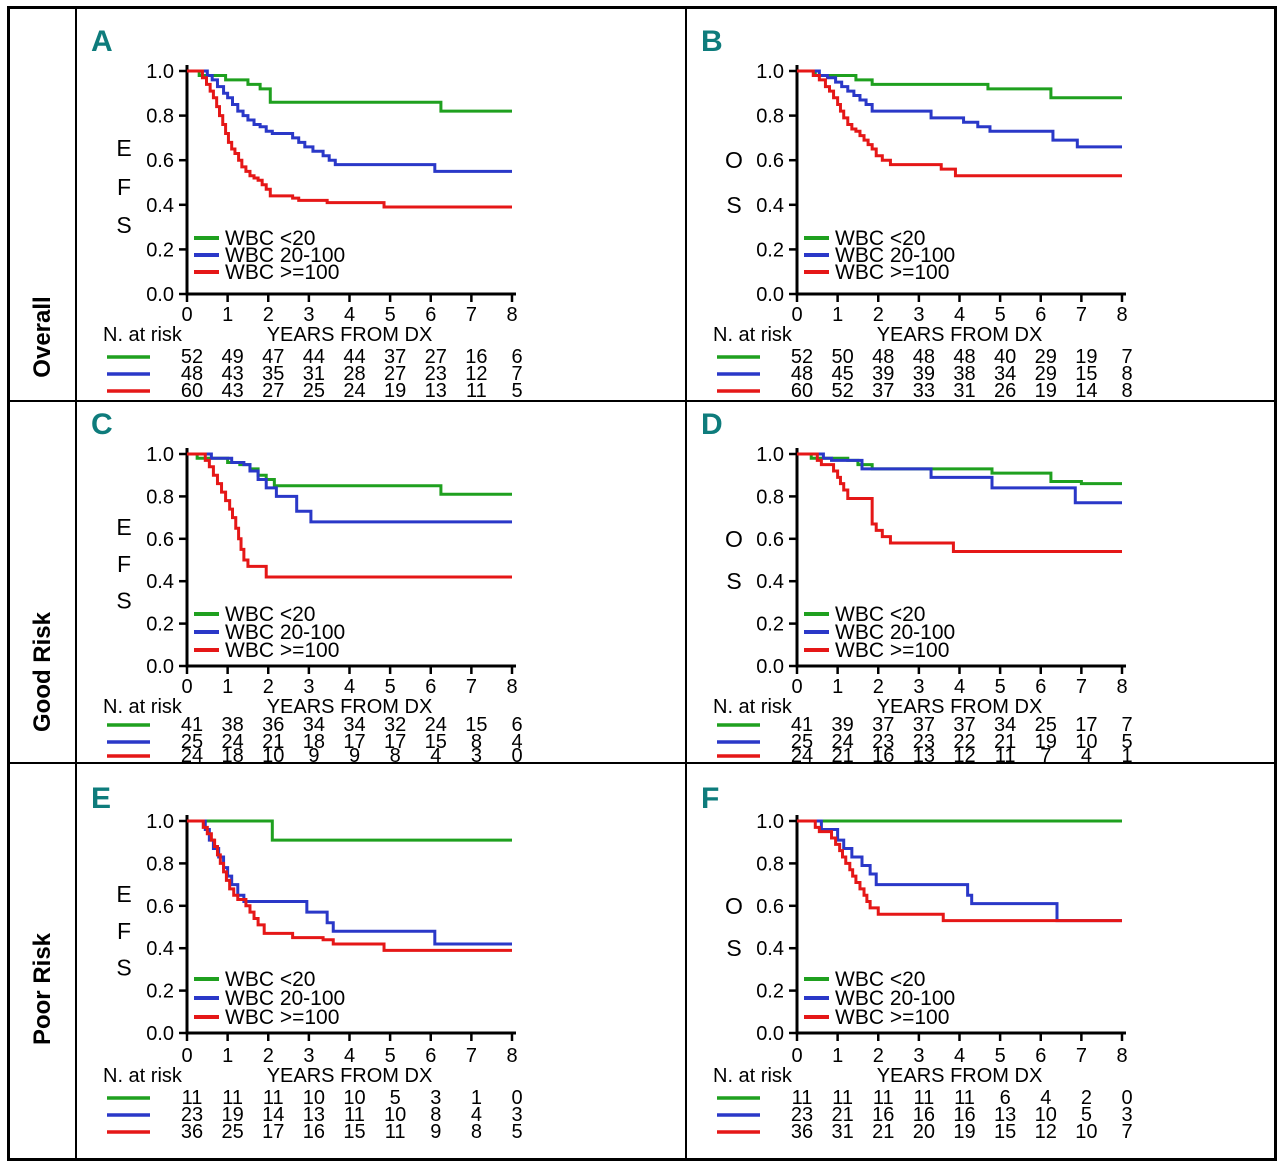  I want to click on row-label-overall: Overall, so click(42, 337).